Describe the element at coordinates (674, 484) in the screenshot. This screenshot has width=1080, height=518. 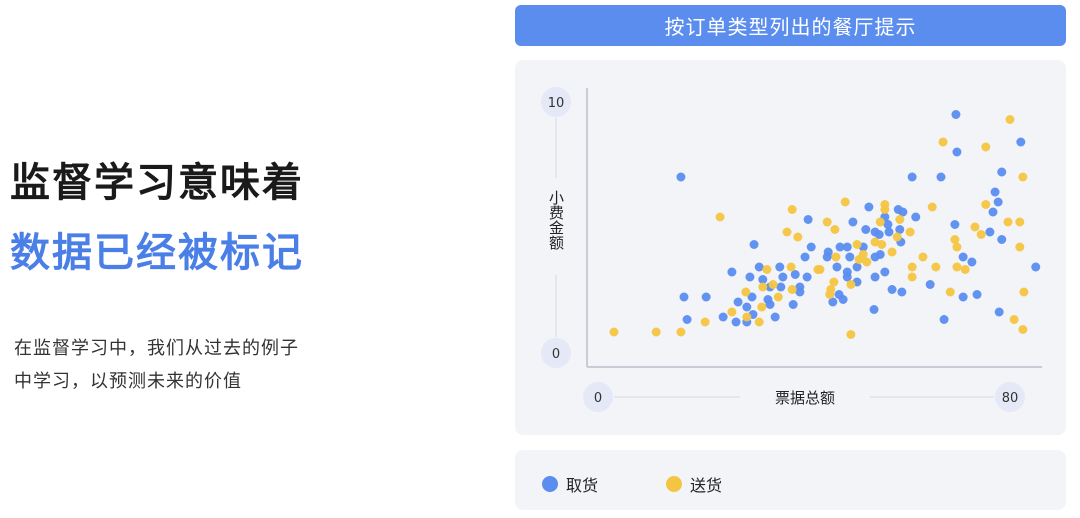
I see `legend-marker-delivery` at that location.